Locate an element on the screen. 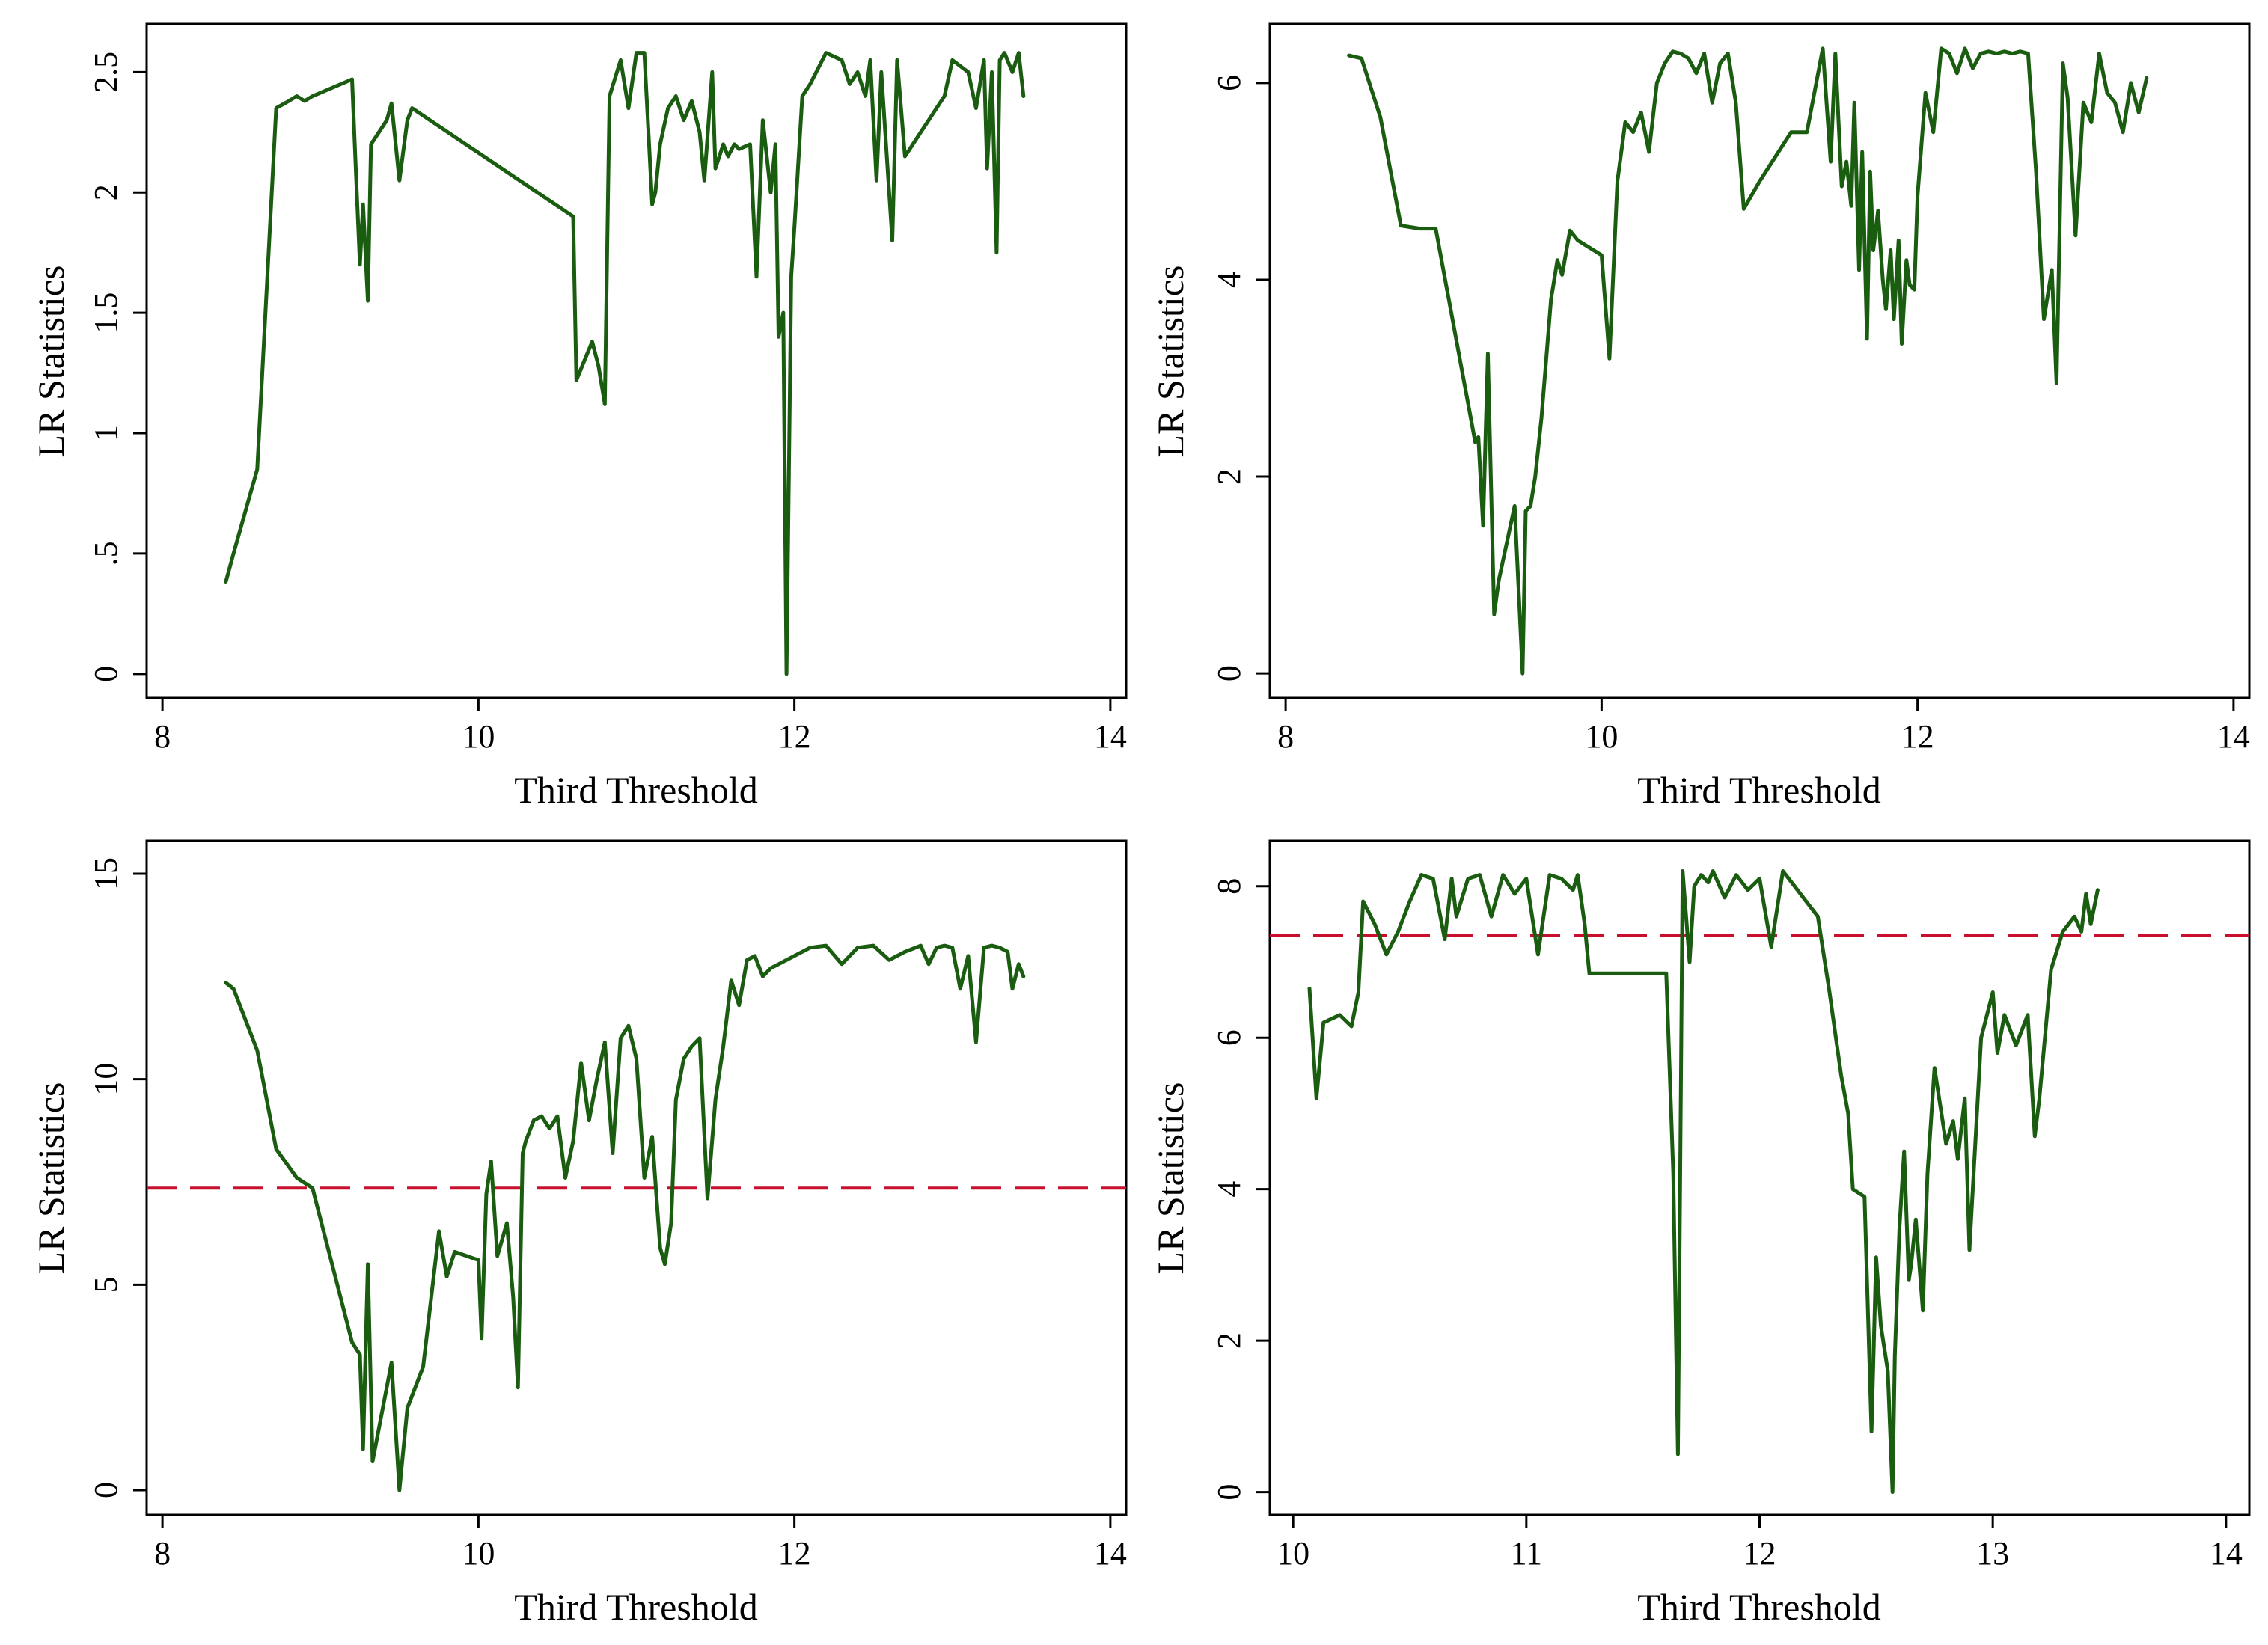 The image size is (2268, 1645). y-tick-label: 1 is located at coordinates (106, 433).